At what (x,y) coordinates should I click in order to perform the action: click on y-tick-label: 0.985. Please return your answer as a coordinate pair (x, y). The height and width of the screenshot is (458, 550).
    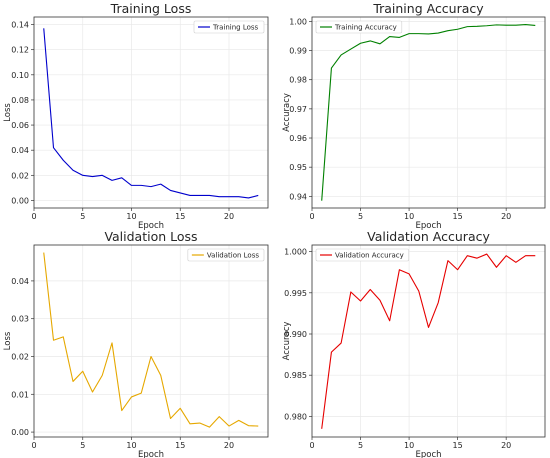
    Looking at the image, I should click on (295, 375).